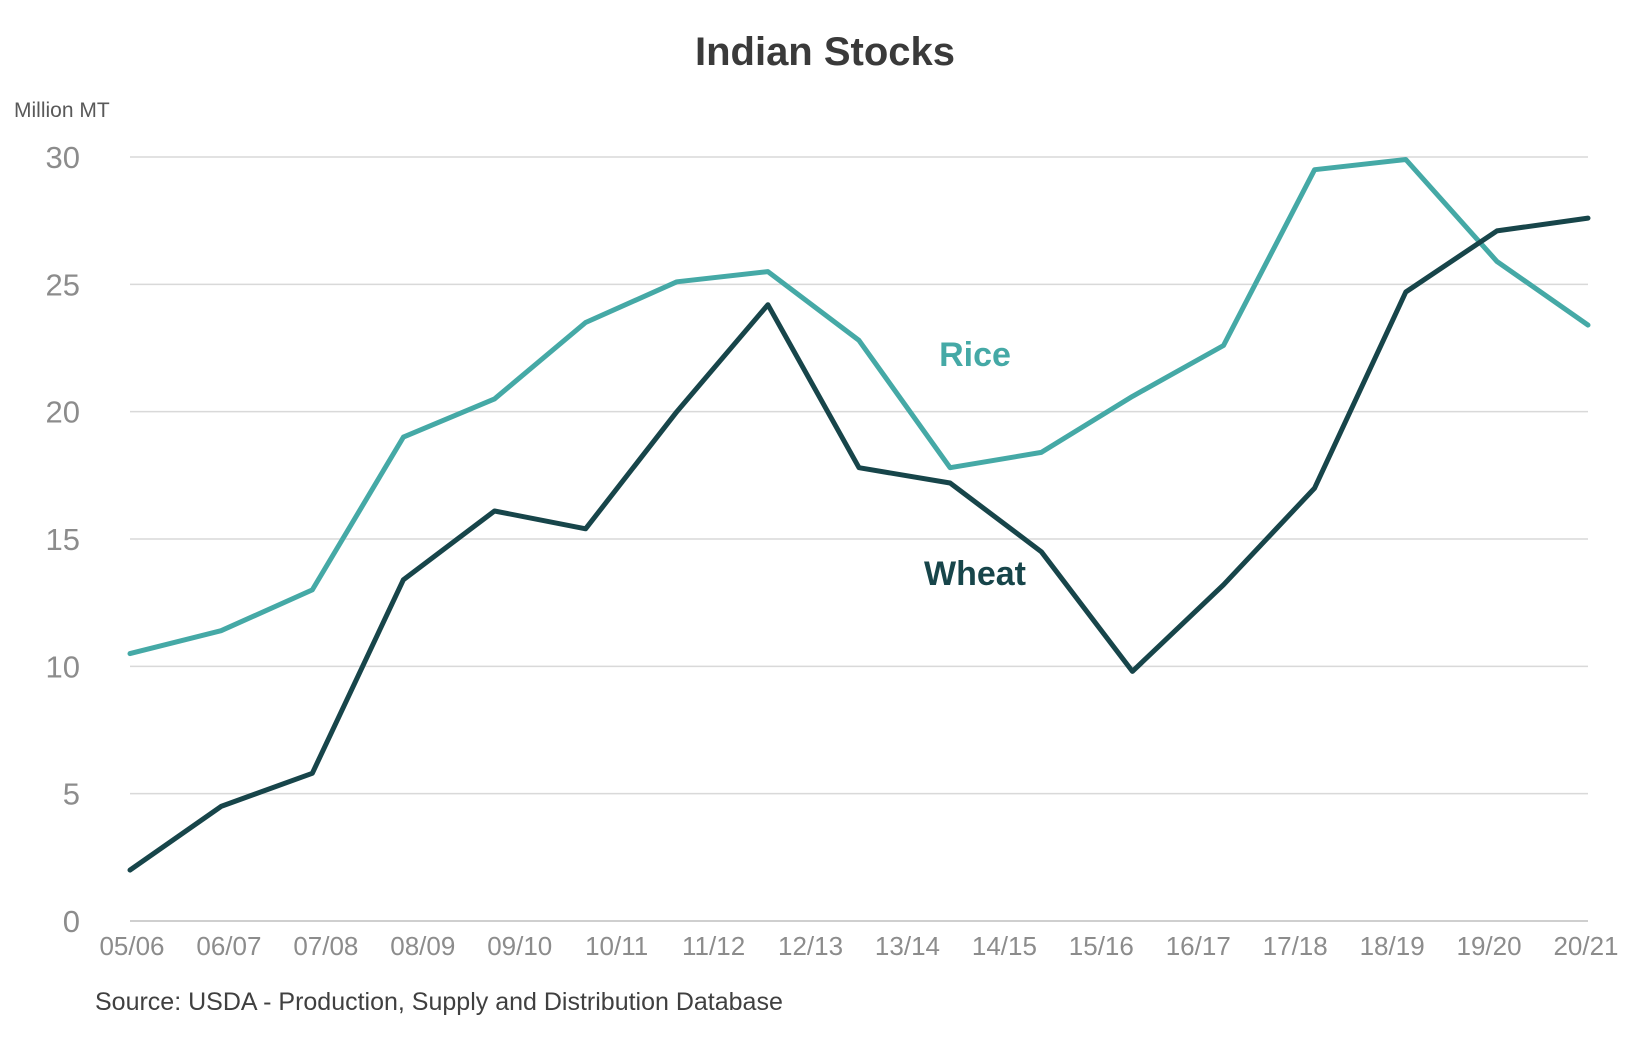 The image size is (1651, 1044). I want to click on x-tick-label: 08/09, so click(422, 946).